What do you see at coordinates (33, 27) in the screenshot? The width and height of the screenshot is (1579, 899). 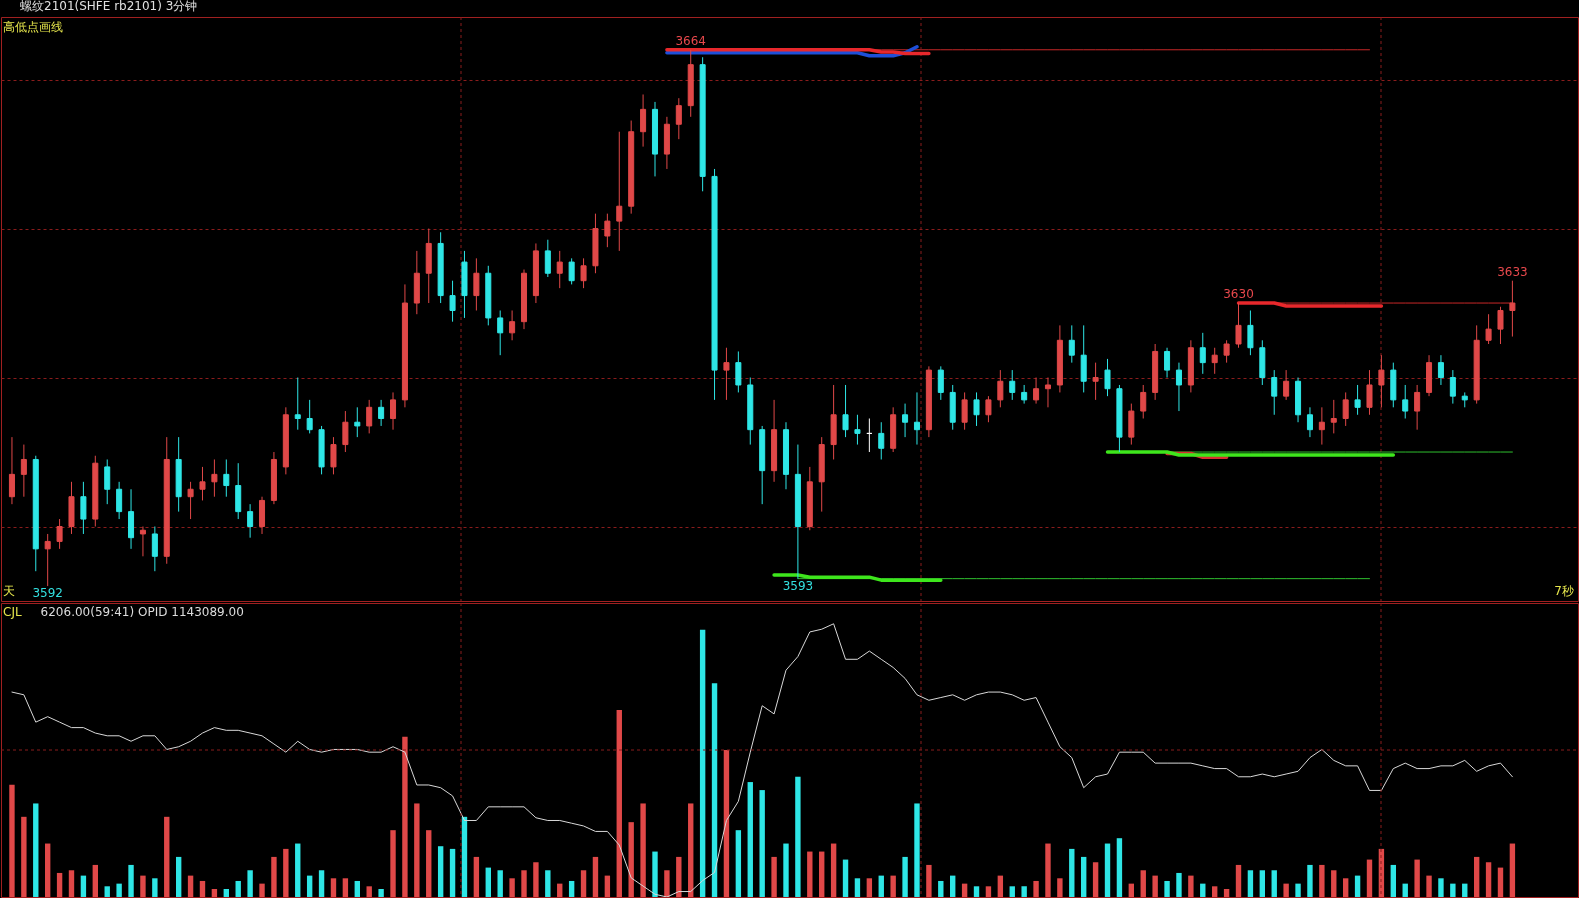 I see `chart-subtitle: 高低点画线` at bounding box center [33, 27].